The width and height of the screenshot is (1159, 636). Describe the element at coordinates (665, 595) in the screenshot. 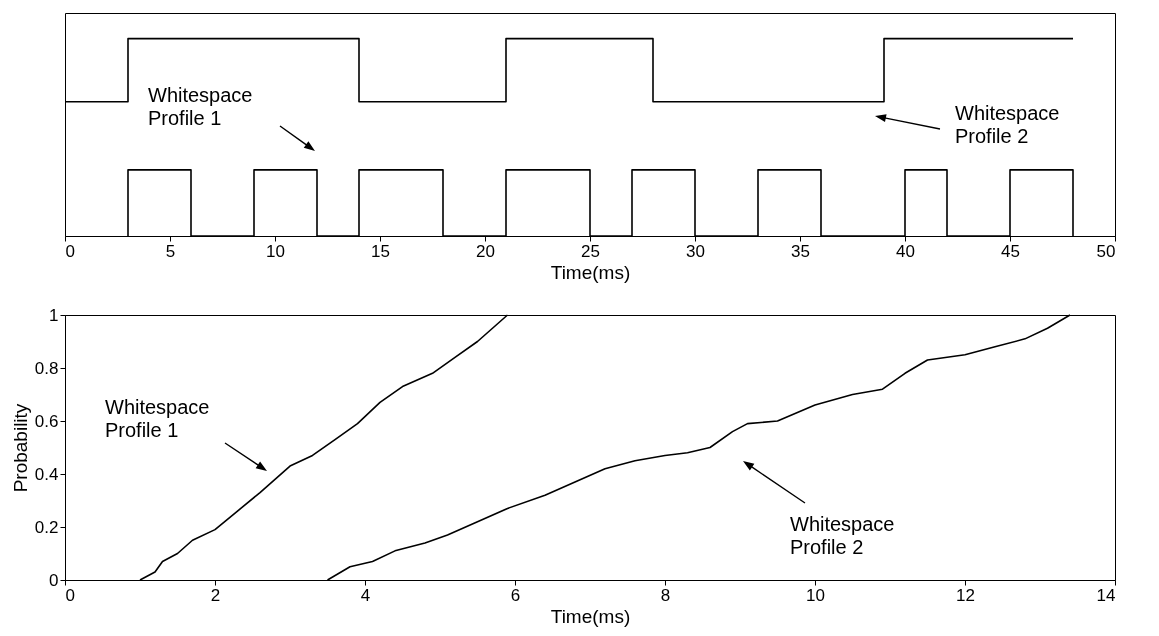

I see `x-tick-label: 8` at that location.